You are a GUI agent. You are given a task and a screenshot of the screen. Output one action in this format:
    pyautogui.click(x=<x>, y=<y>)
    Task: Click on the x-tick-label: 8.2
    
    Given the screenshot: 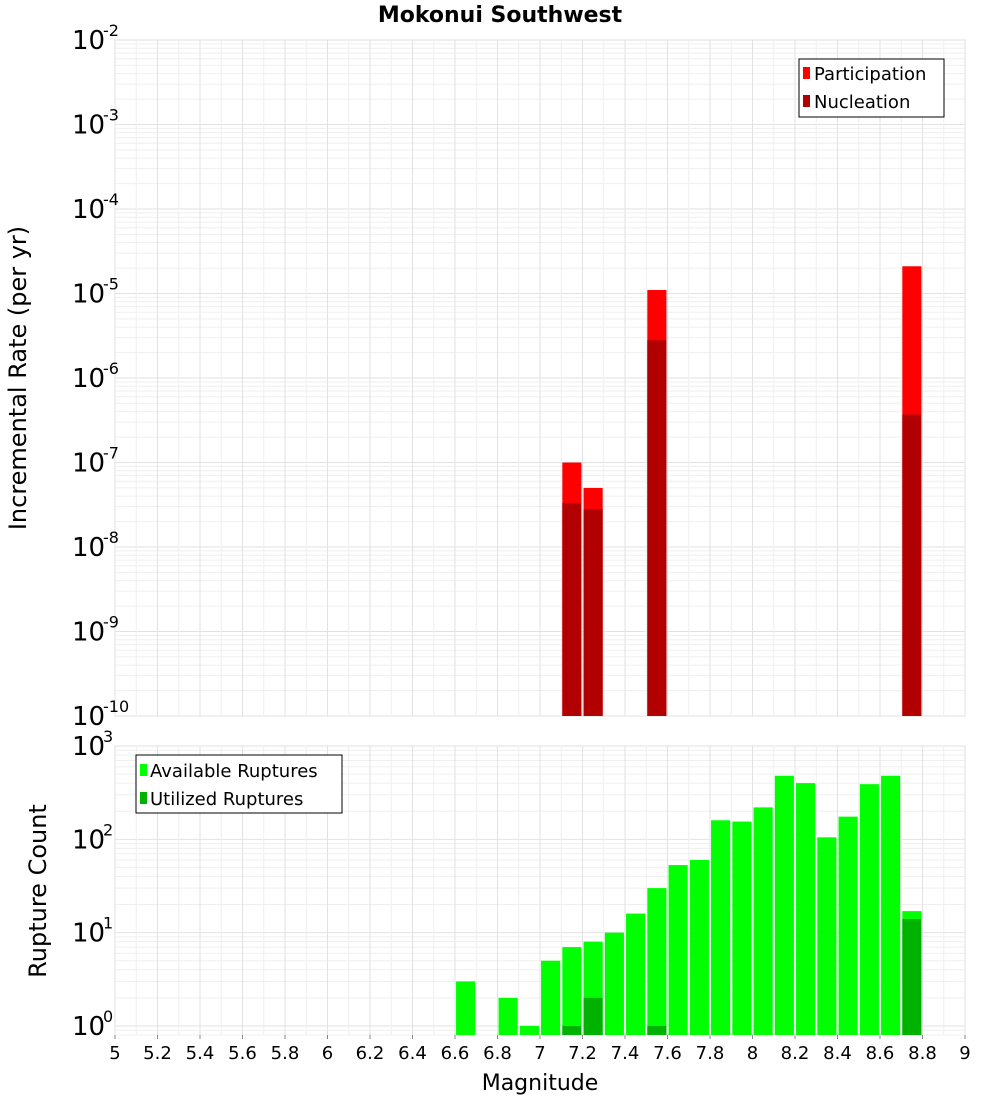 What is the action you would take?
    pyautogui.click(x=795, y=1053)
    